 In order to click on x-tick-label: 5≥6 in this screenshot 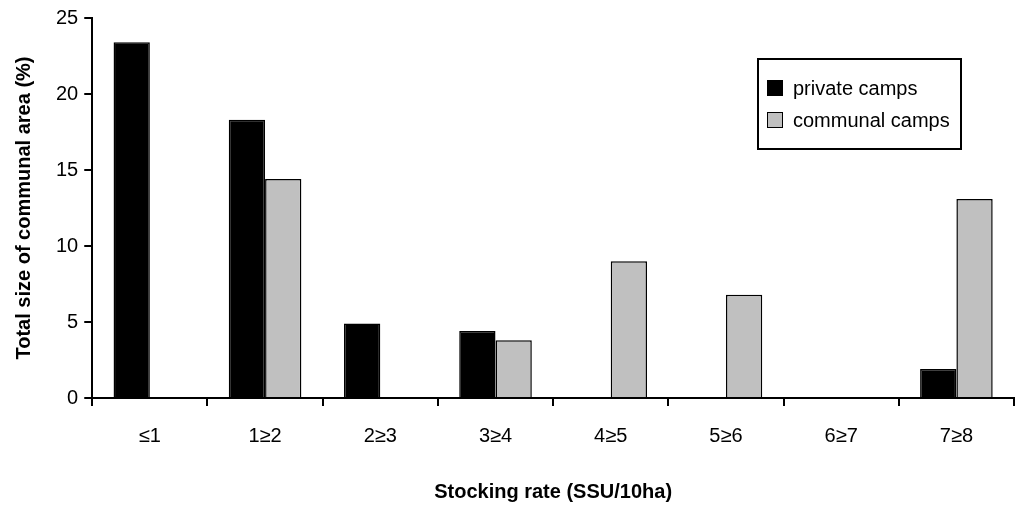, I will do `click(726, 434)`.